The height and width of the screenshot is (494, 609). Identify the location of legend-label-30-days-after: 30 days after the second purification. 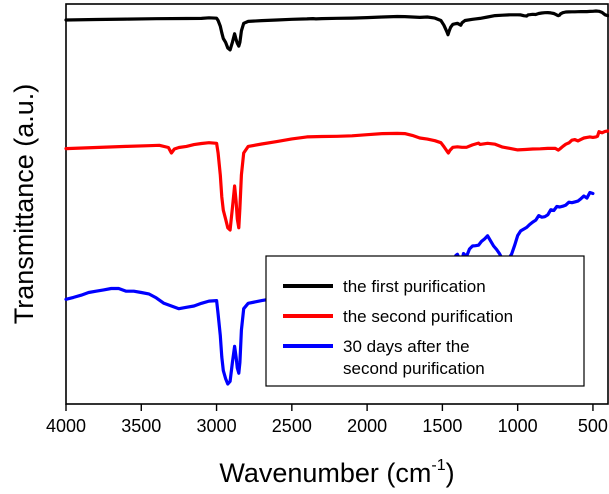
(414, 357).